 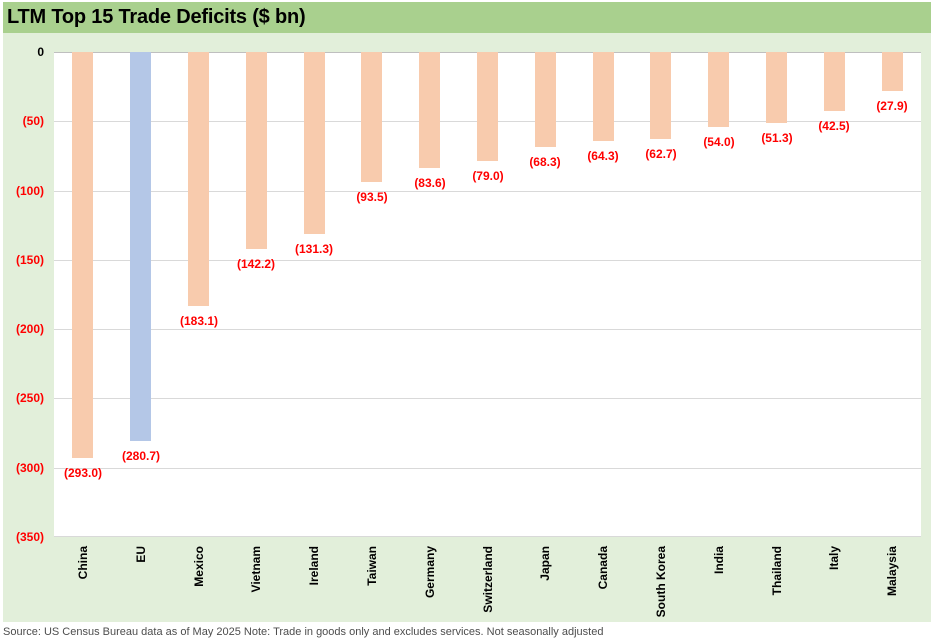 I want to click on y-tick-label: (350), so click(x=29, y=537).